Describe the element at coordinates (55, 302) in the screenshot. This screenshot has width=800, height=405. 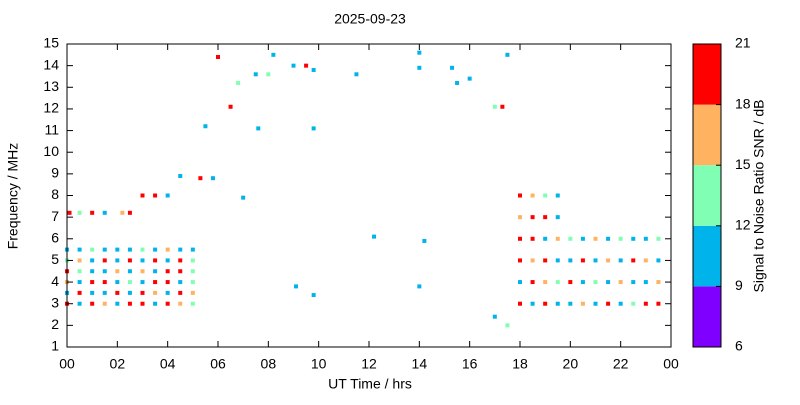
I see `y-tick-label: 3` at that location.